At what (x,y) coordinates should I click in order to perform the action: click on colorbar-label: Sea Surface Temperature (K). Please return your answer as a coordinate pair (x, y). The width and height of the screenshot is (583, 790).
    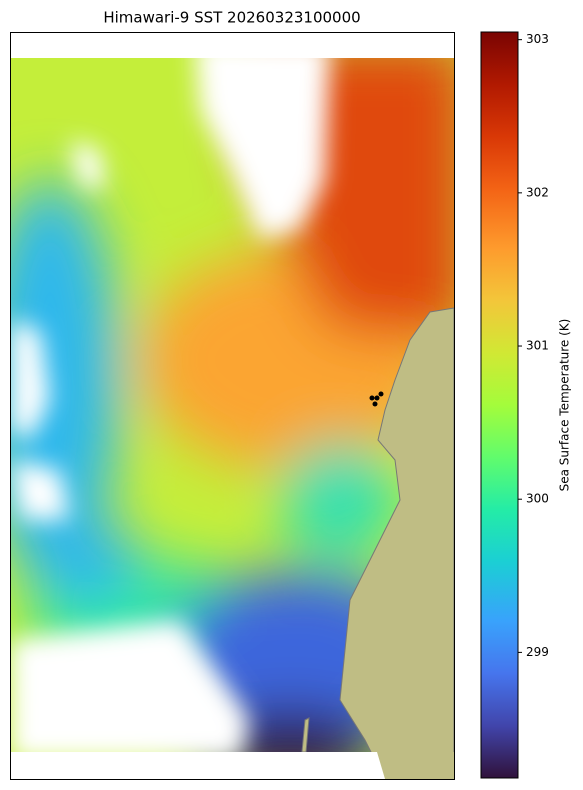
    Looking at the image, I should click on (565, 405).